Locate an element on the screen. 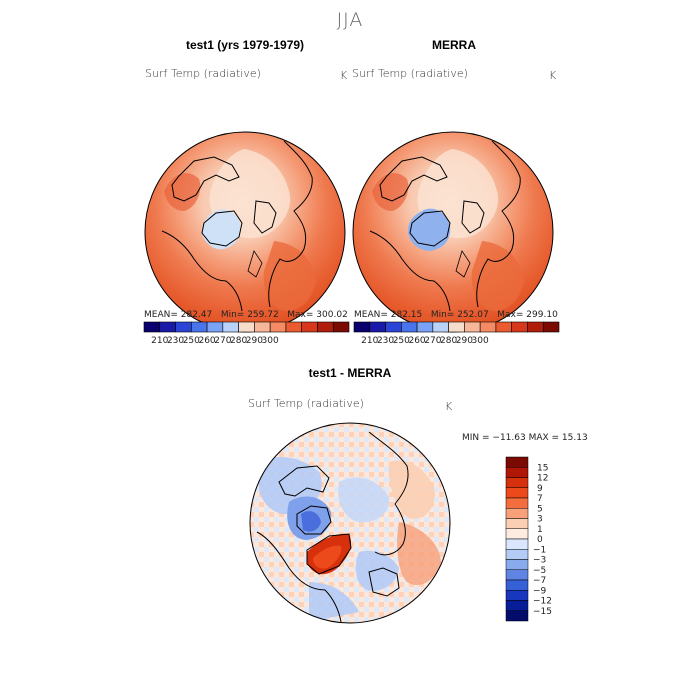 This screenshot has height=700, width=700. stat-min: Min= 252.07 is located at coordinates (459, 315).